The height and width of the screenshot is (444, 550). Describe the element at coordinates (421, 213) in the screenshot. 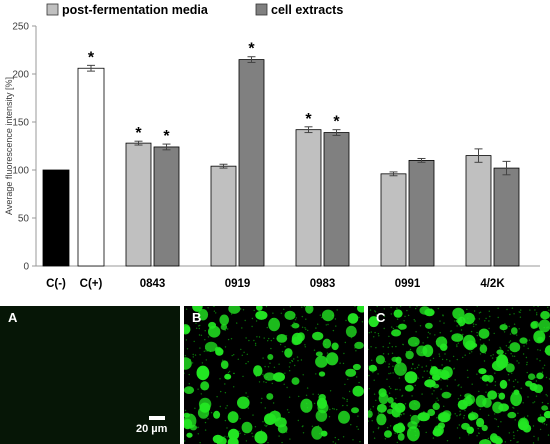

I see `bar-extract` at that location.